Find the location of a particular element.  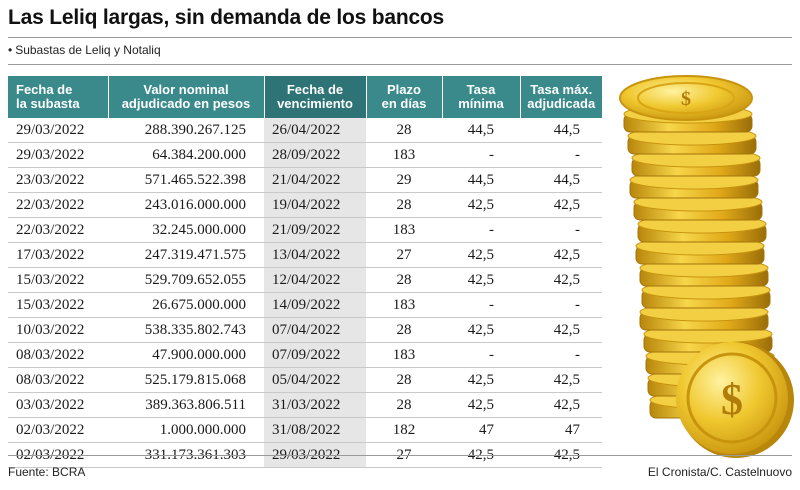

valor-nominal-cell: 1.000.000.000 is located at coordinates (186, 430).